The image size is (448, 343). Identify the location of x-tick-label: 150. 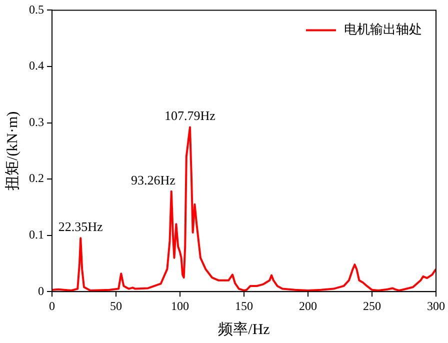
(244, 305).